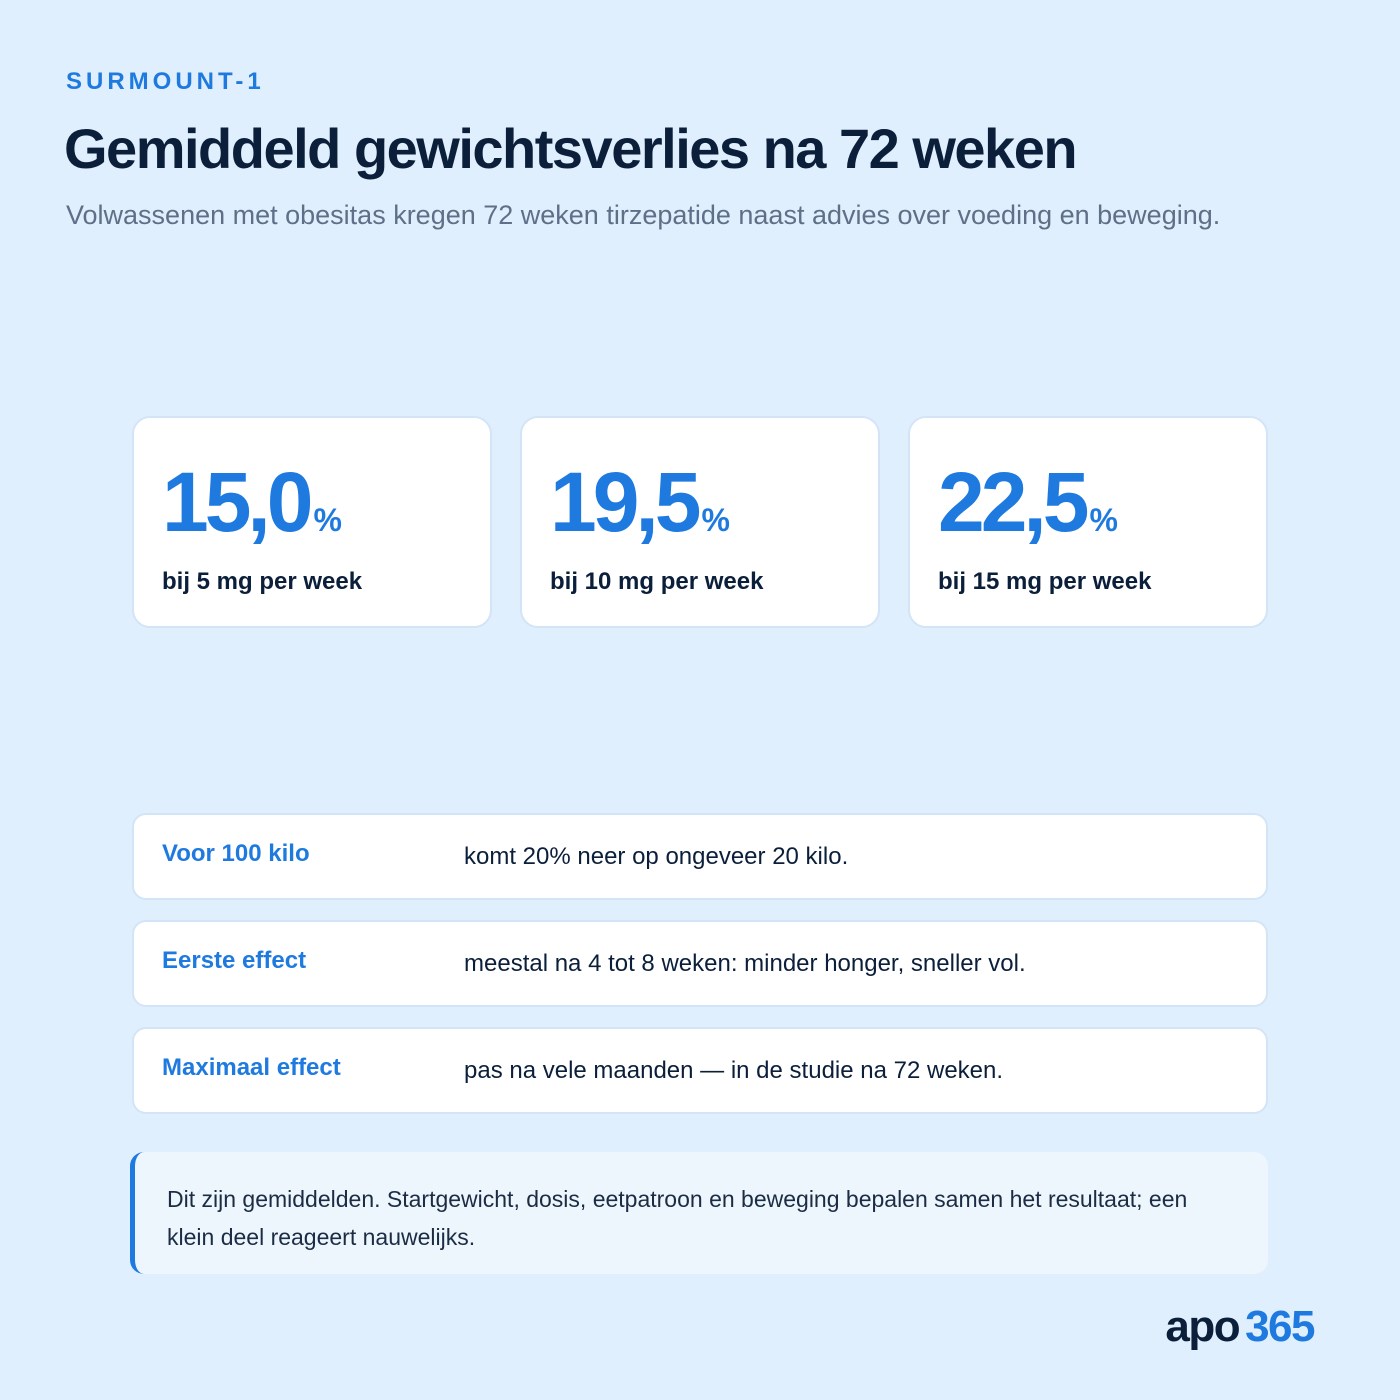 This screenshot has height=1400, width=1400. I want to click on stat-card-10mg: 19,5 % bij 10 mg per week, so click(700, 522).